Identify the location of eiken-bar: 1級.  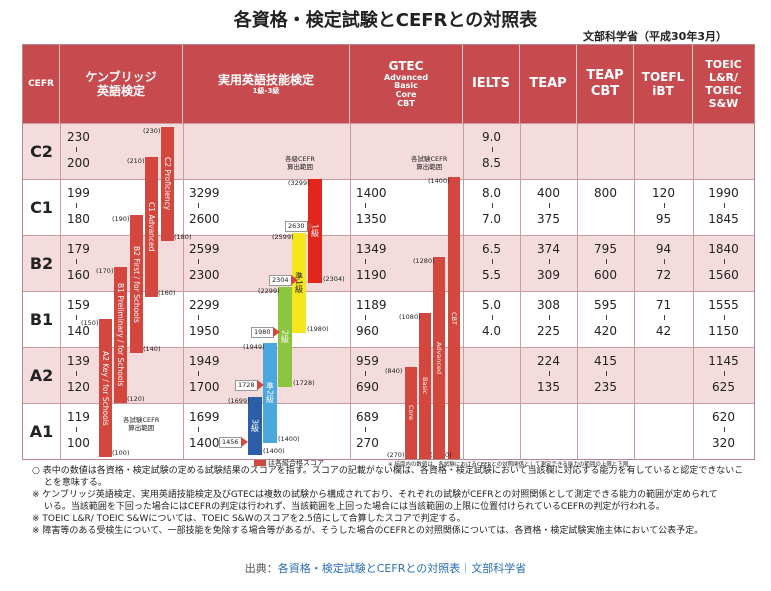
(315, 231).